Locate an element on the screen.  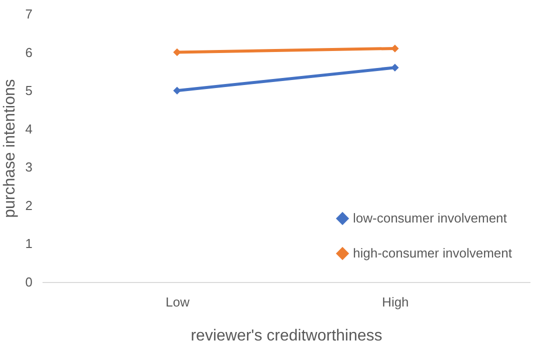
legend-label: low-consumer involvement is located at coordinates (430, 218).